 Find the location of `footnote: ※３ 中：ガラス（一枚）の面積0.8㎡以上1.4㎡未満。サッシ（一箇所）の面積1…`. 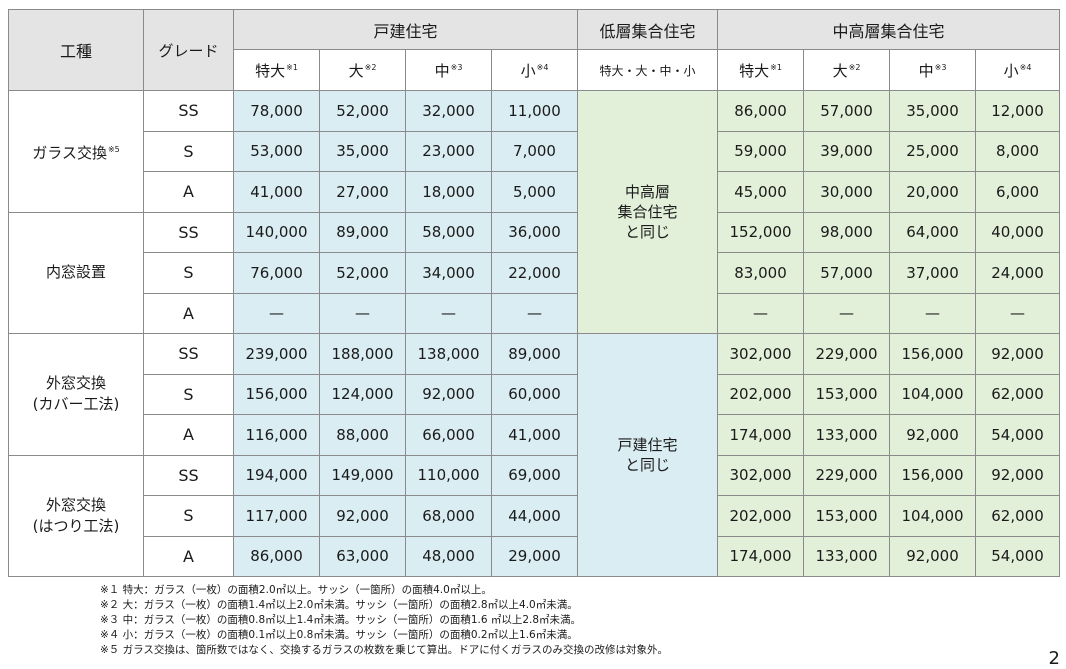

footnote: ※３ 中：ガラス（一枚）の面積0.8㎡以上1.4㎡未満。サッシ（一箇所）の面積1… is located at coordinates (341, 620).